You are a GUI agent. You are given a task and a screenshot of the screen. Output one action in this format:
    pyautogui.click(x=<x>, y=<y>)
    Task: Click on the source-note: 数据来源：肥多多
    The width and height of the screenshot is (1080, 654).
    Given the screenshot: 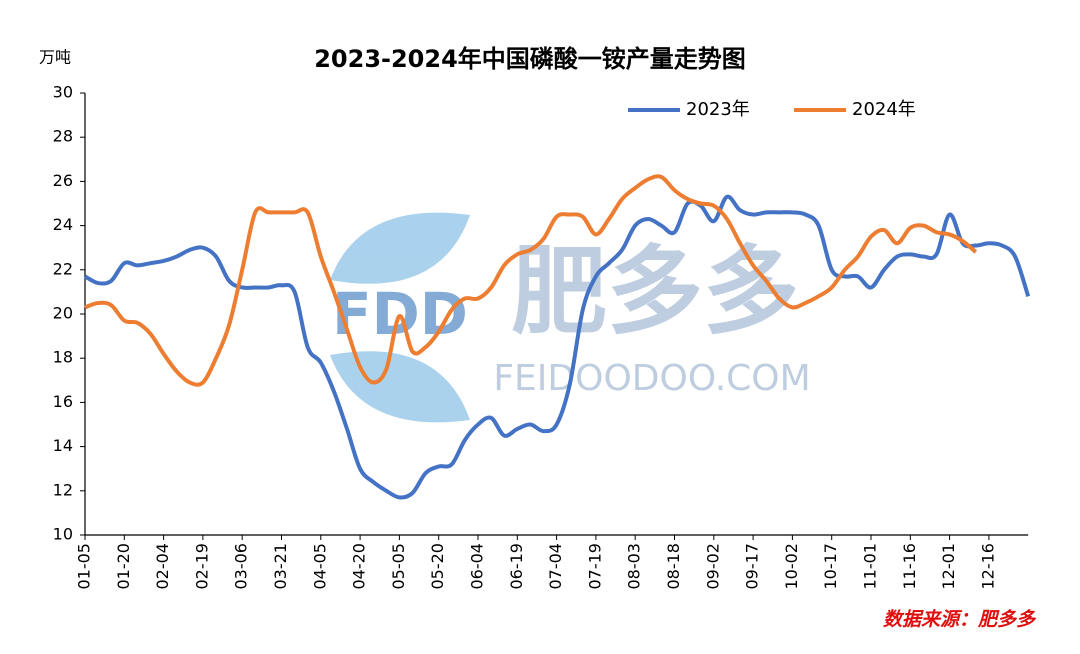 What is the action you would take?
    pyautogui.click(x=960, y=620)
    